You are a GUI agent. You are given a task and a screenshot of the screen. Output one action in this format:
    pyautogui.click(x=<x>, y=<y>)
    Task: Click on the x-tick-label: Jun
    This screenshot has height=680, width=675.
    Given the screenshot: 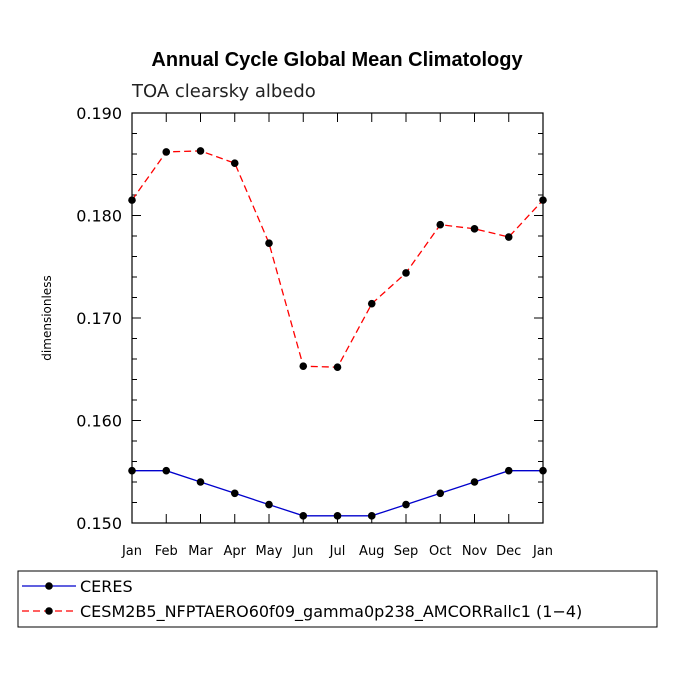 What is the action you would take?
    pyautogui.click(x=302, y=551)
    